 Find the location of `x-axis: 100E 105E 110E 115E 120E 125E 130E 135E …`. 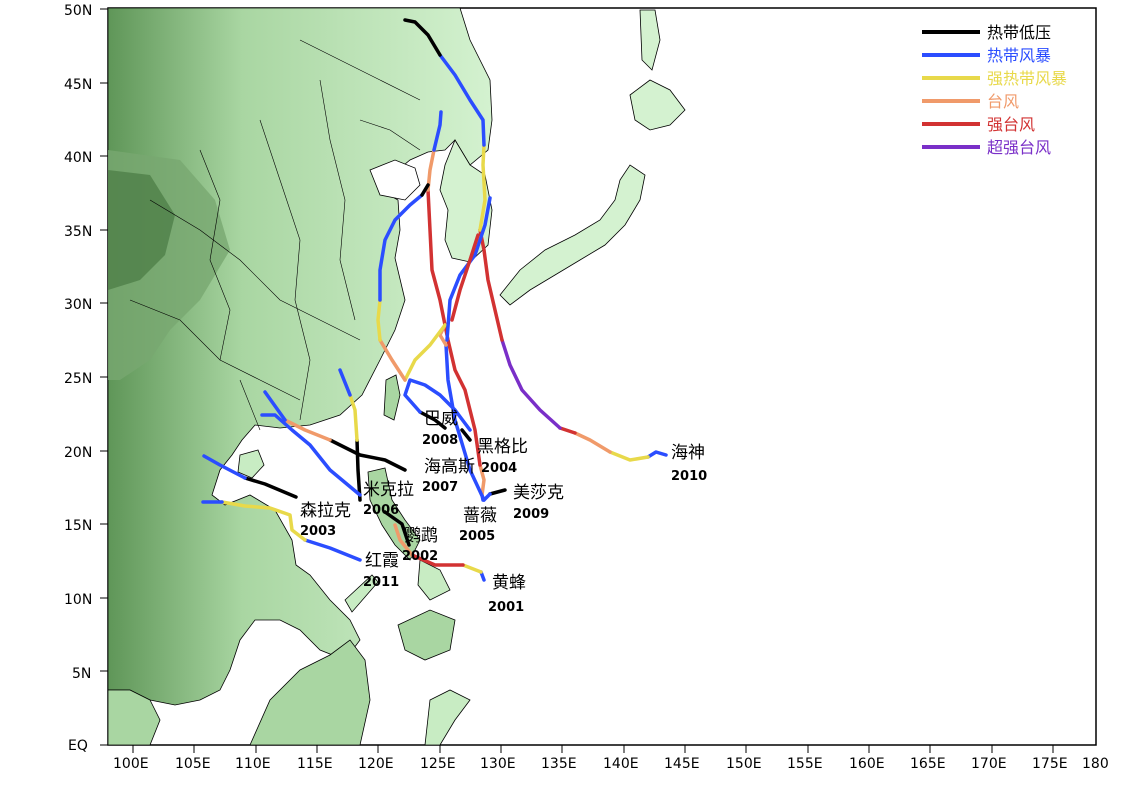

x-axis: 100E 105E 110E 115E 120E 125E 130E 135E … is located at coordinates (611, 764).